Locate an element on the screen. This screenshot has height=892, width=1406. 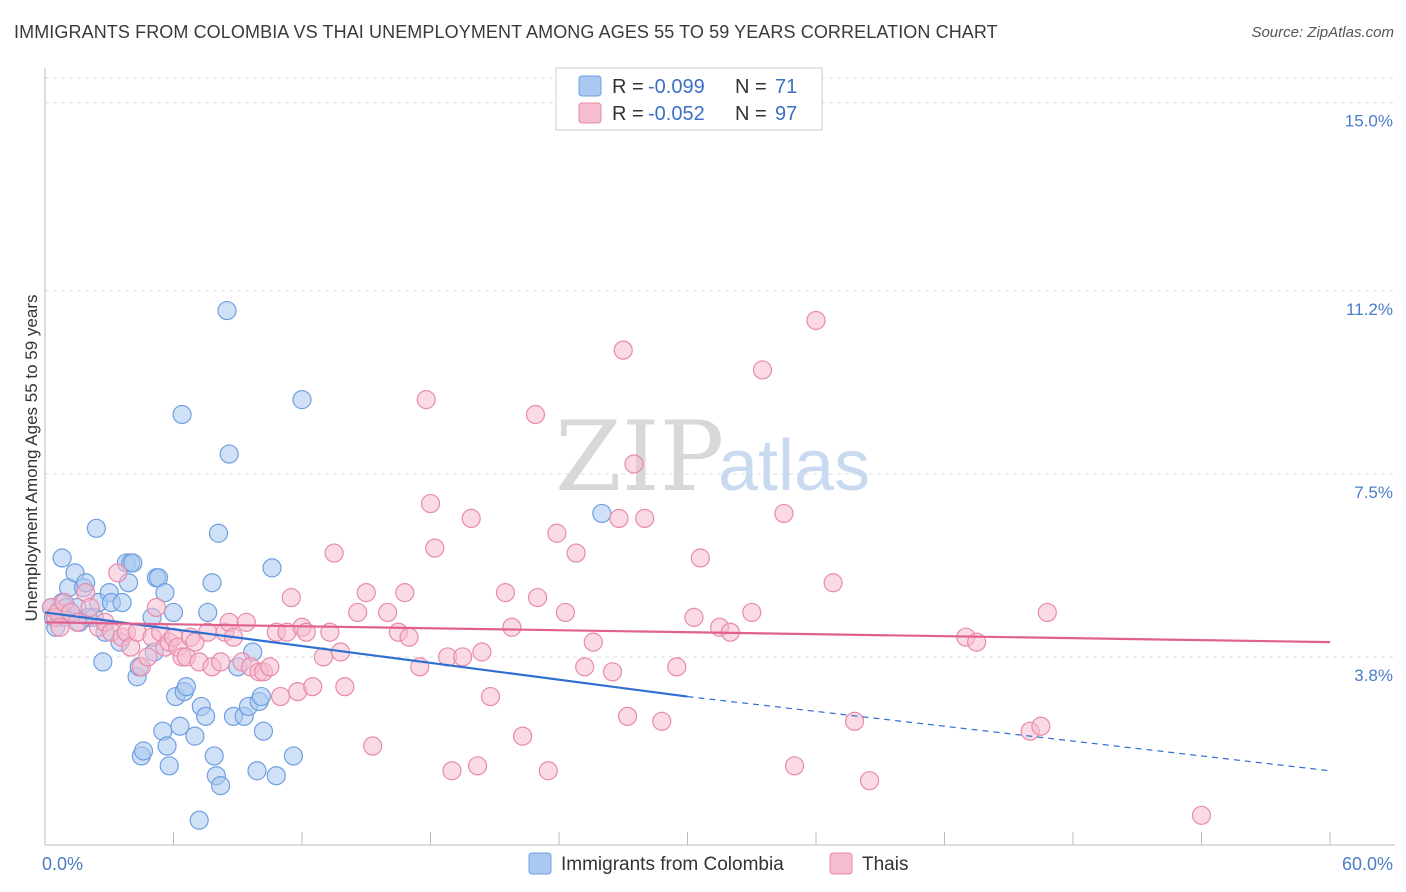
legend-swatch-thai is located at coordinates (590, 113).